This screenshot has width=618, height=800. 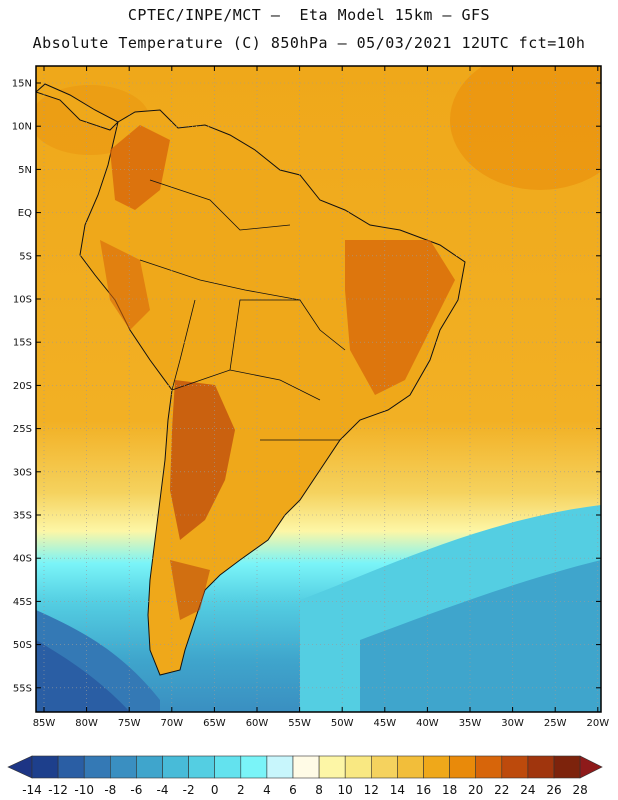 What do you see at coordinates (202, 460) in the screenshot?
I see `warm-region-argentina` at bounding box center [202, 460].